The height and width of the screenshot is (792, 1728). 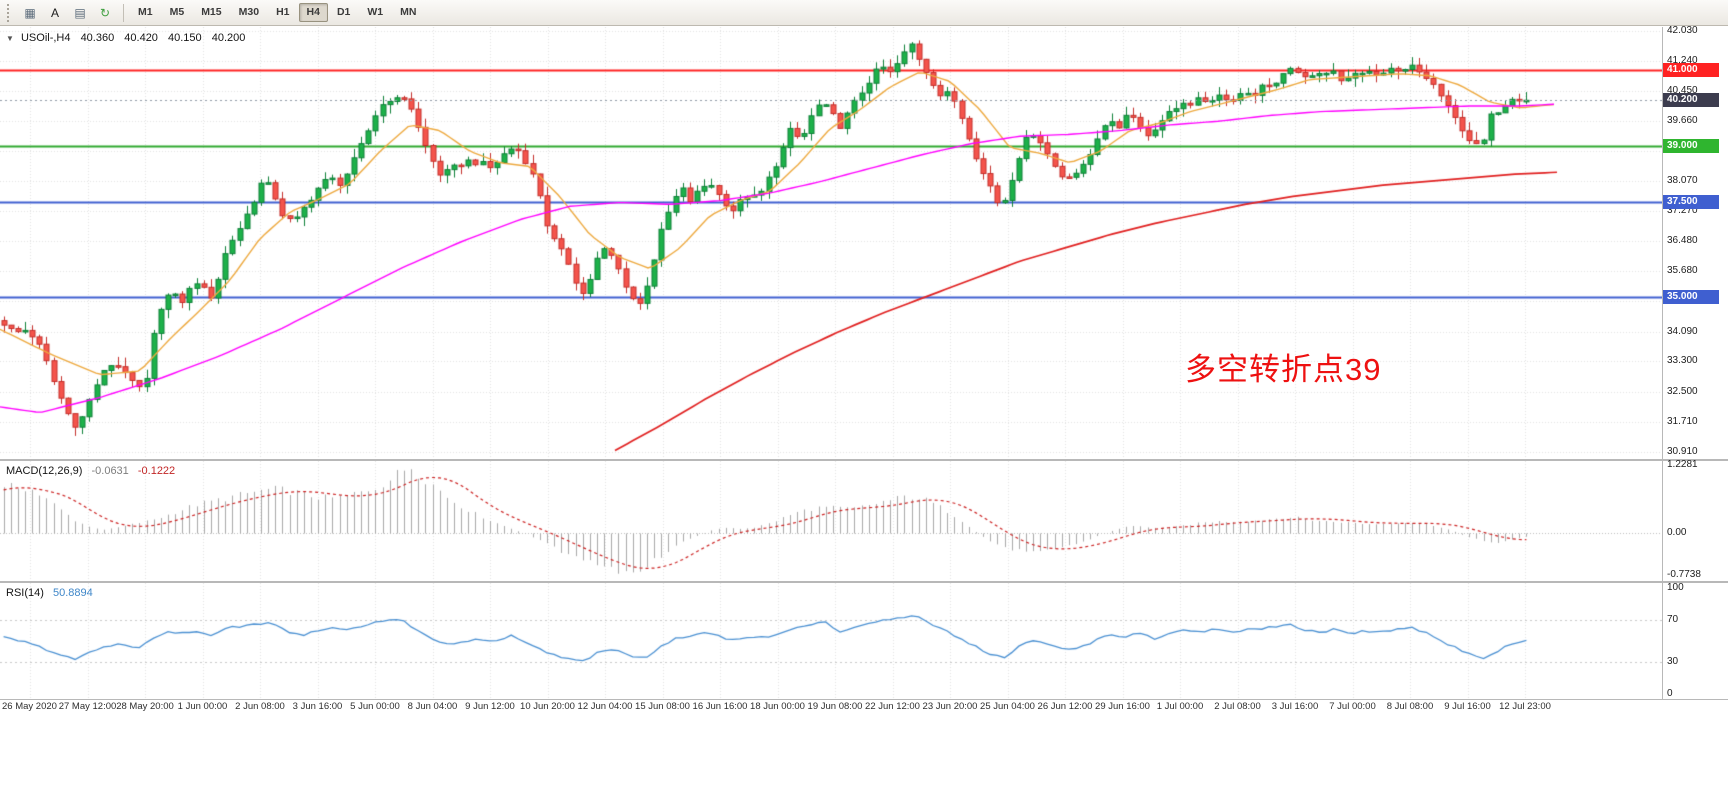 What do you see at coordinates (547, 706) in the screenshot?
I see `time-axis-label: 10 Jun 20:00` at bounding box center [547, 706].